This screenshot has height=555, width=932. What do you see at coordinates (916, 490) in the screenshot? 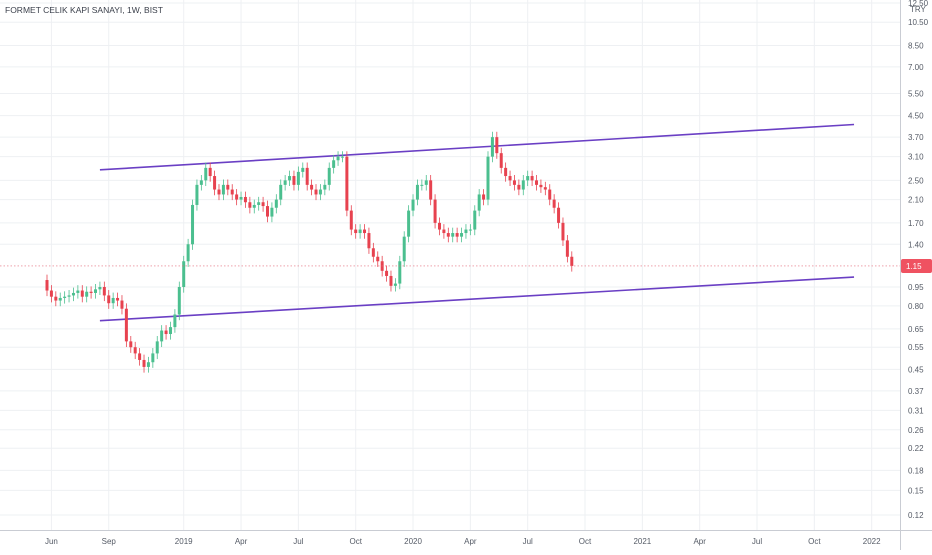
I see `y-tick-label: 0.15` at bounding box center [916, 490].